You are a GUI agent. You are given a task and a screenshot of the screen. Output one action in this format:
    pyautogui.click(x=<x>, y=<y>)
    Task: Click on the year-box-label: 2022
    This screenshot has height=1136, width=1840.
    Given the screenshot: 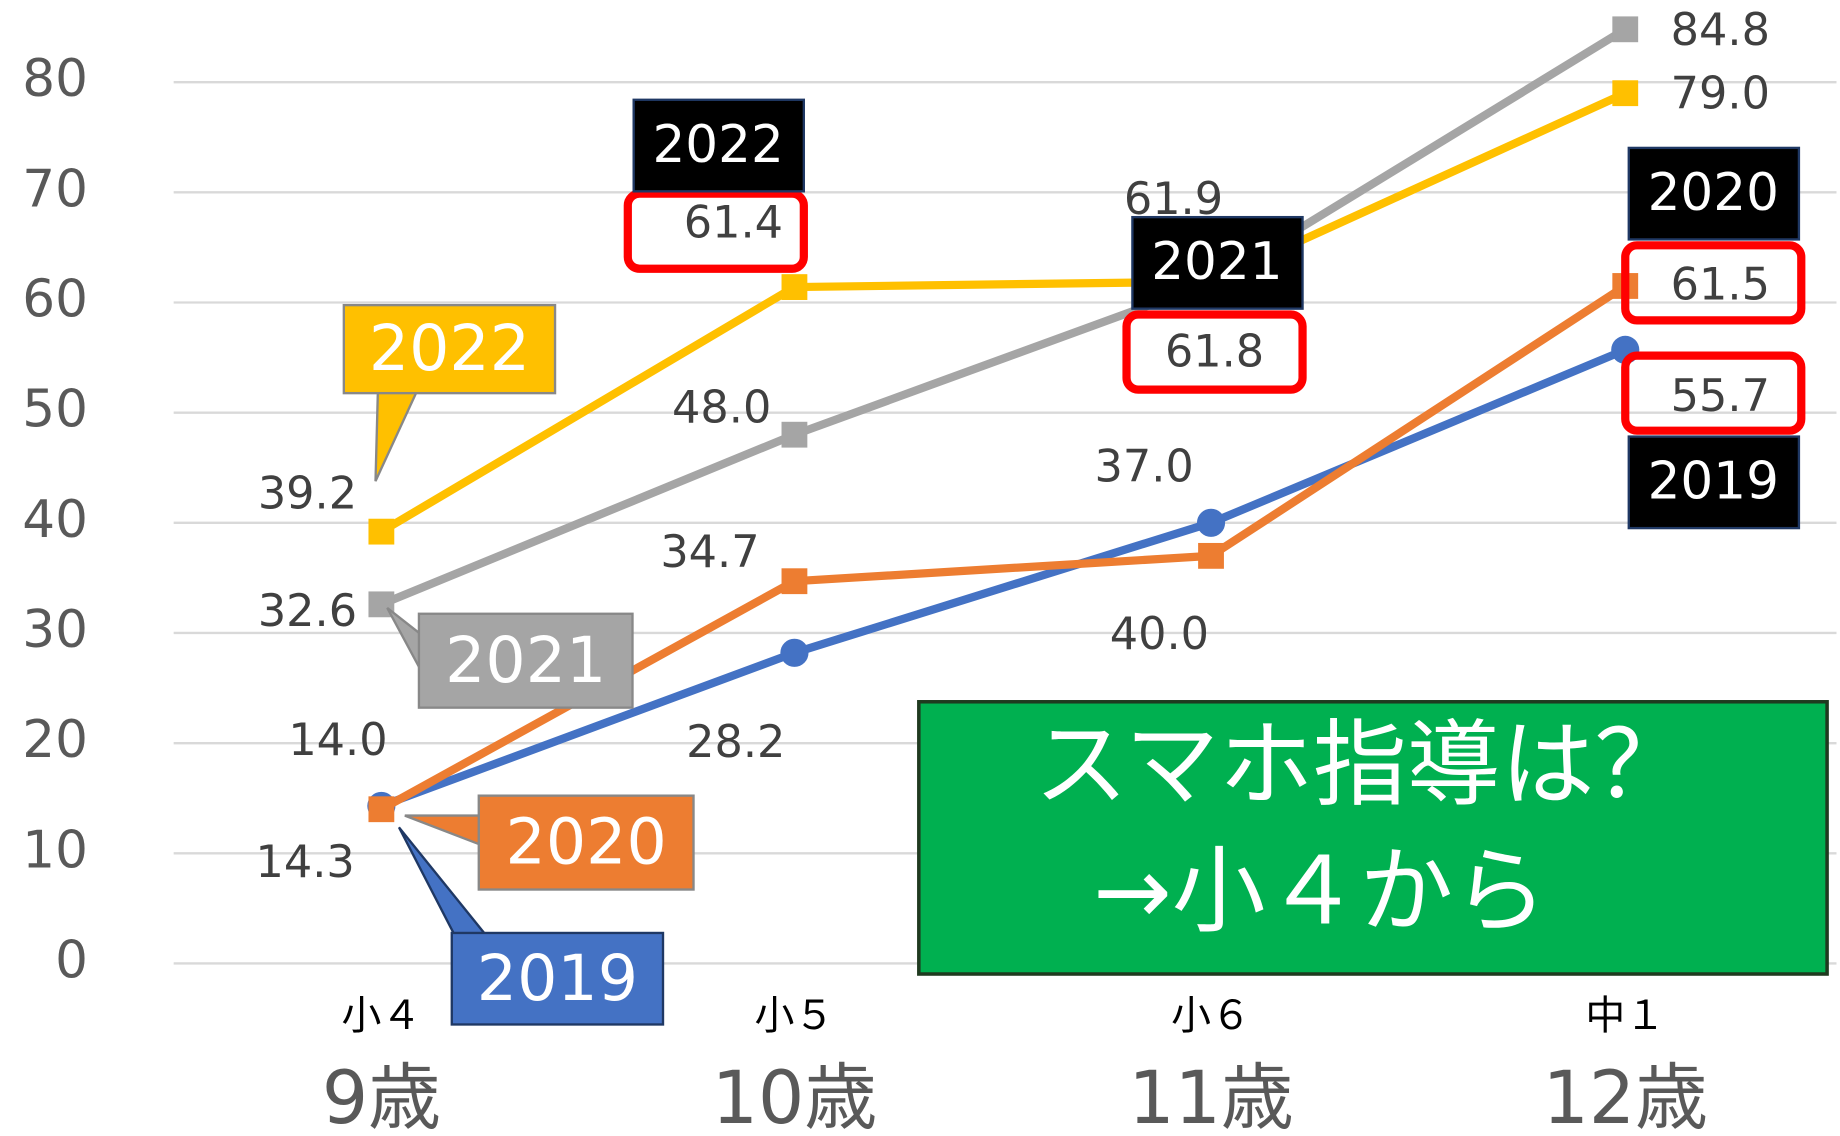 What is the action you would take?
    pyautogui.click(x=717, y=145)
    